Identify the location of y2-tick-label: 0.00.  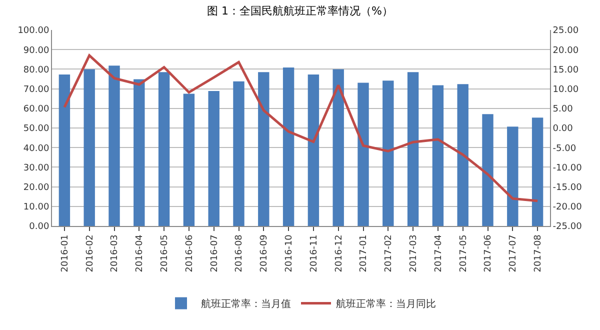
(563, 129).